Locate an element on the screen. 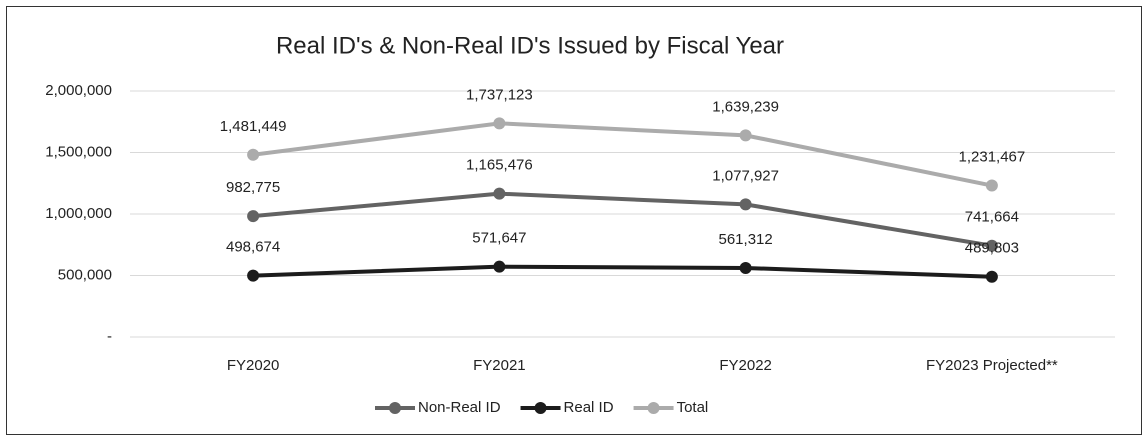 This screenshot has height=441, width=1148. data-label: 1,165,476 is located at coordinates (499, 165).